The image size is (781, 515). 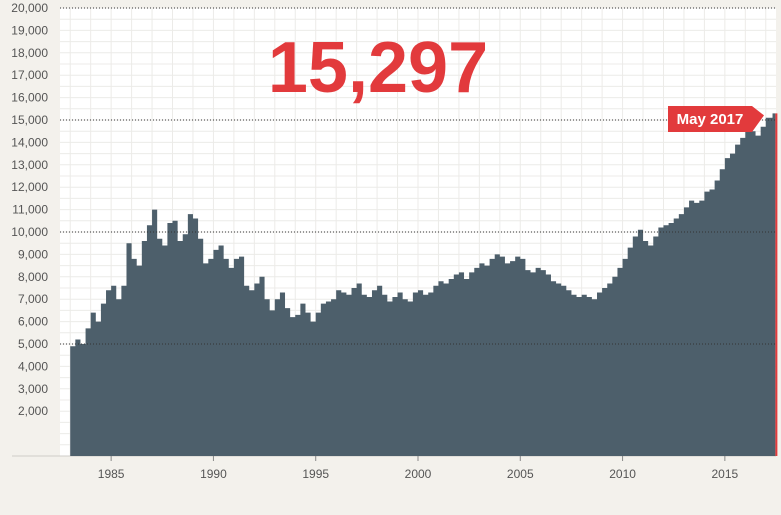 I want to click on callout-label: May 2017, so click(x=710, y=119).